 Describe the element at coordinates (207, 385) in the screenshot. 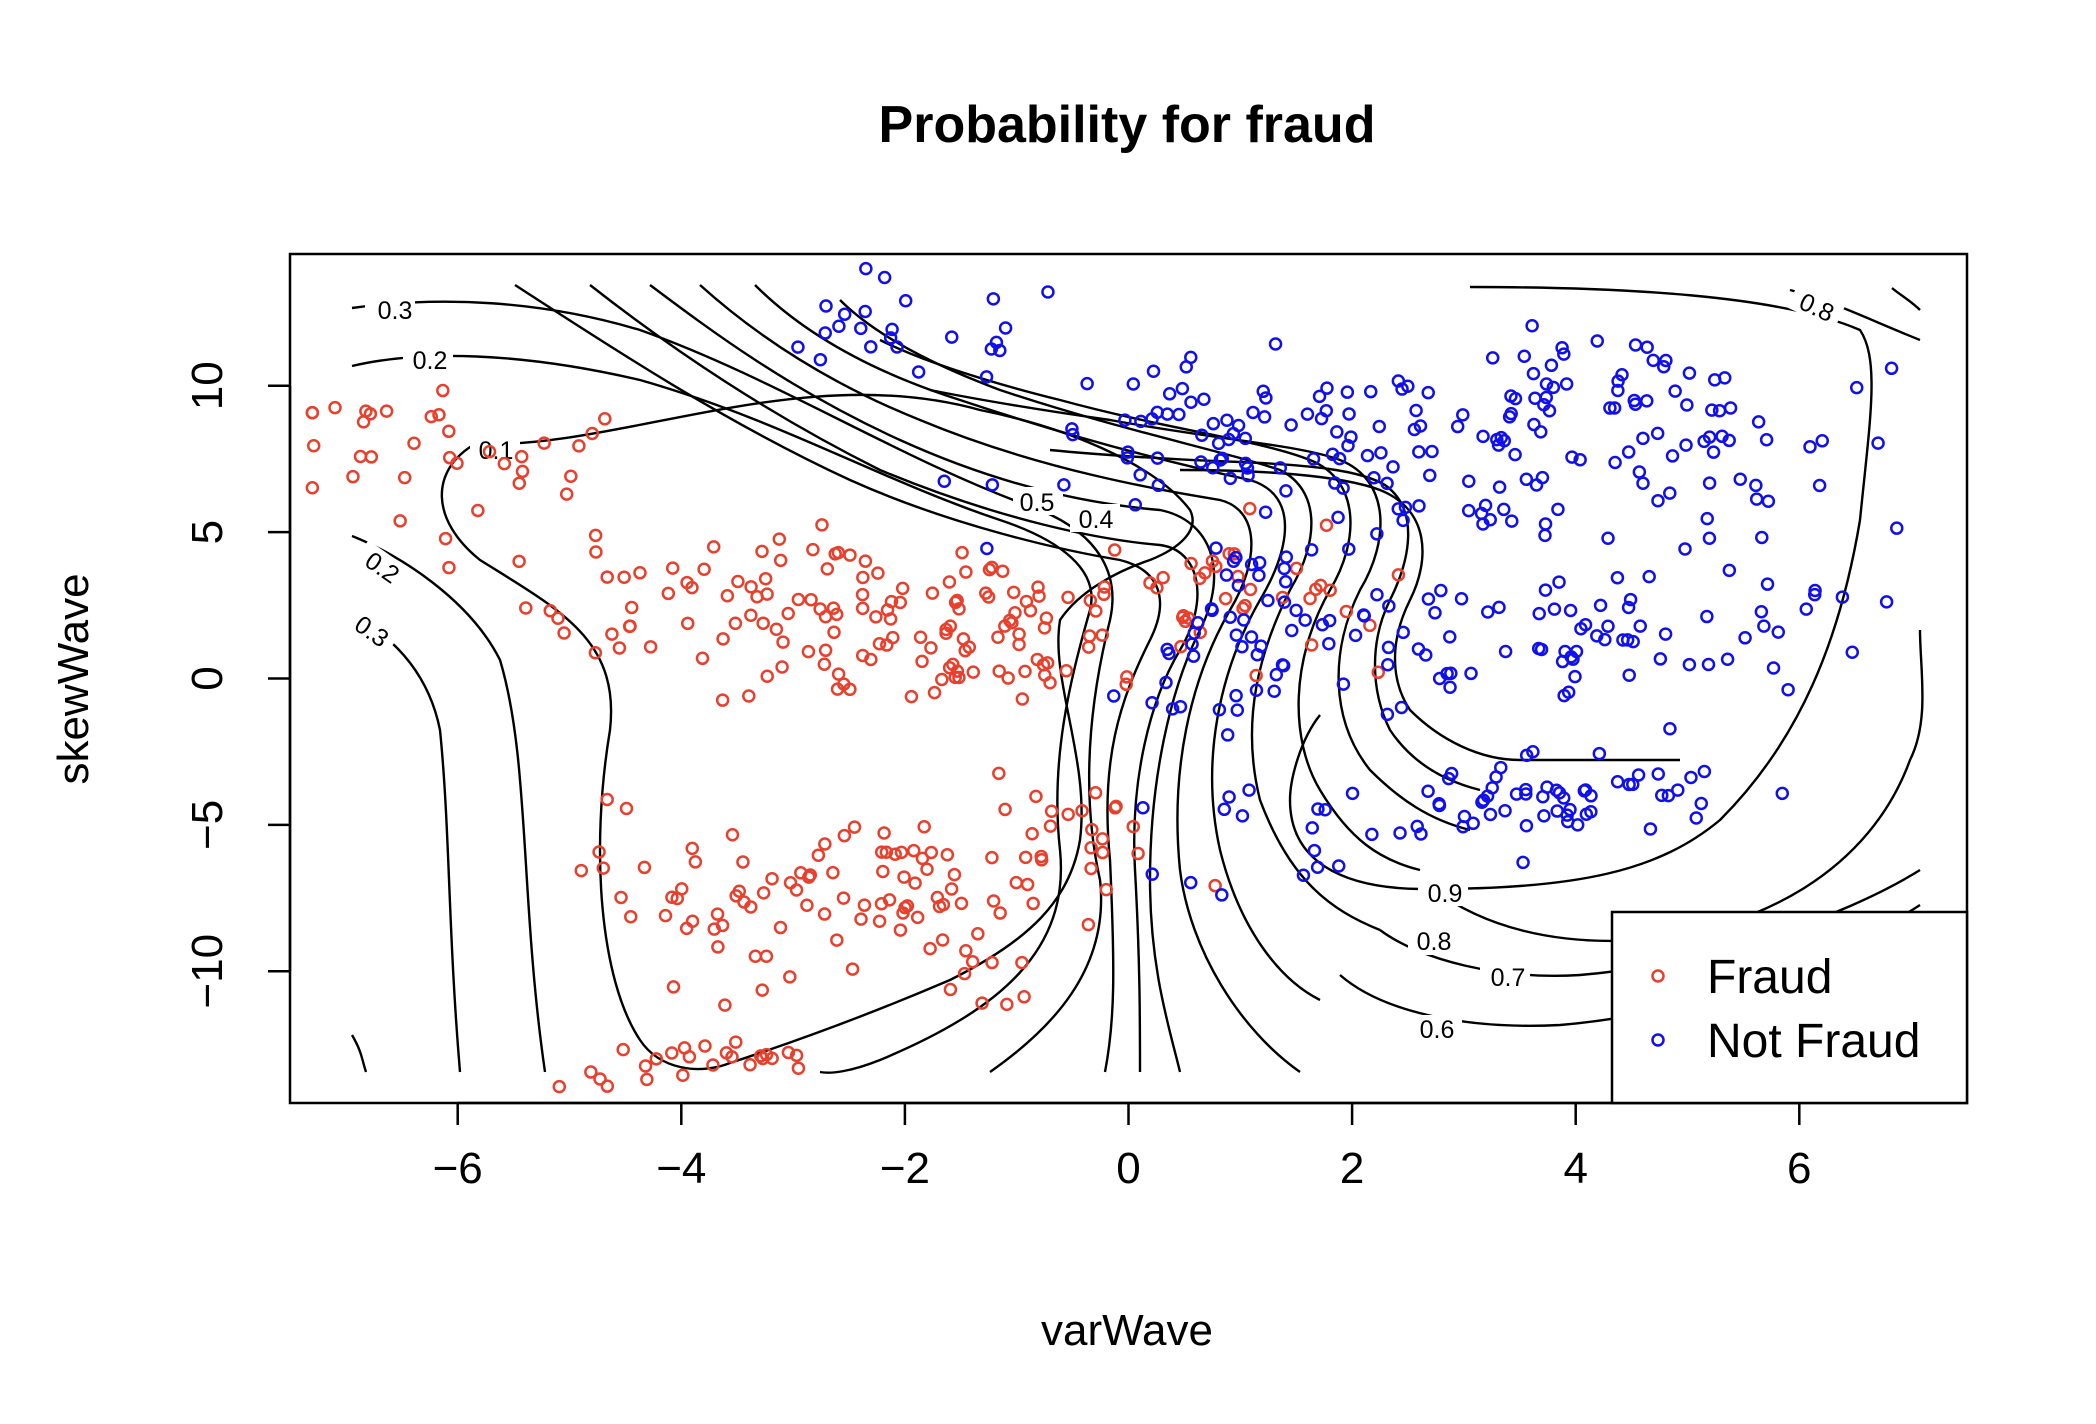

I see `y-tick-label: 10` at that location.